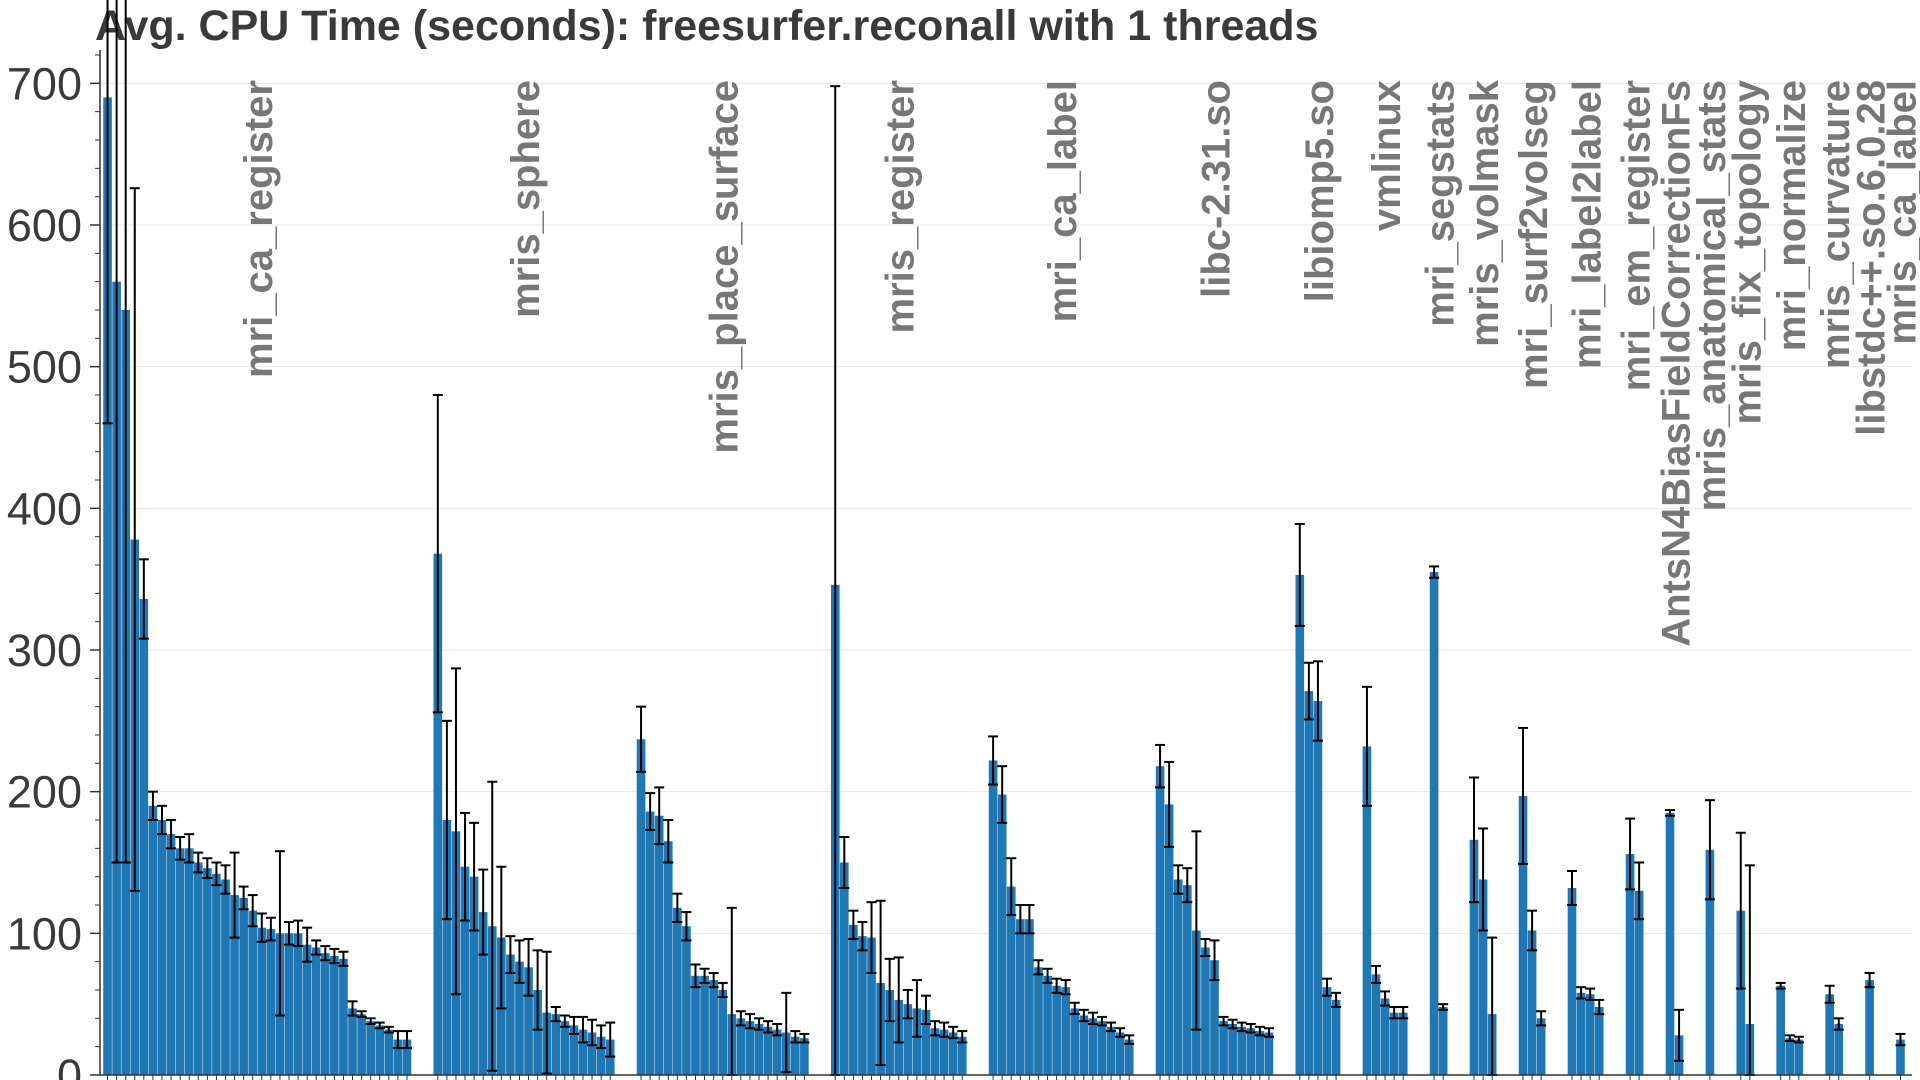 The width and height of the screenshot is (1920, 1080). What do you see at coordinates (526, 199) in the screenshot?
I see `group-label: mris_sphere` at bounding box center [526, 199].